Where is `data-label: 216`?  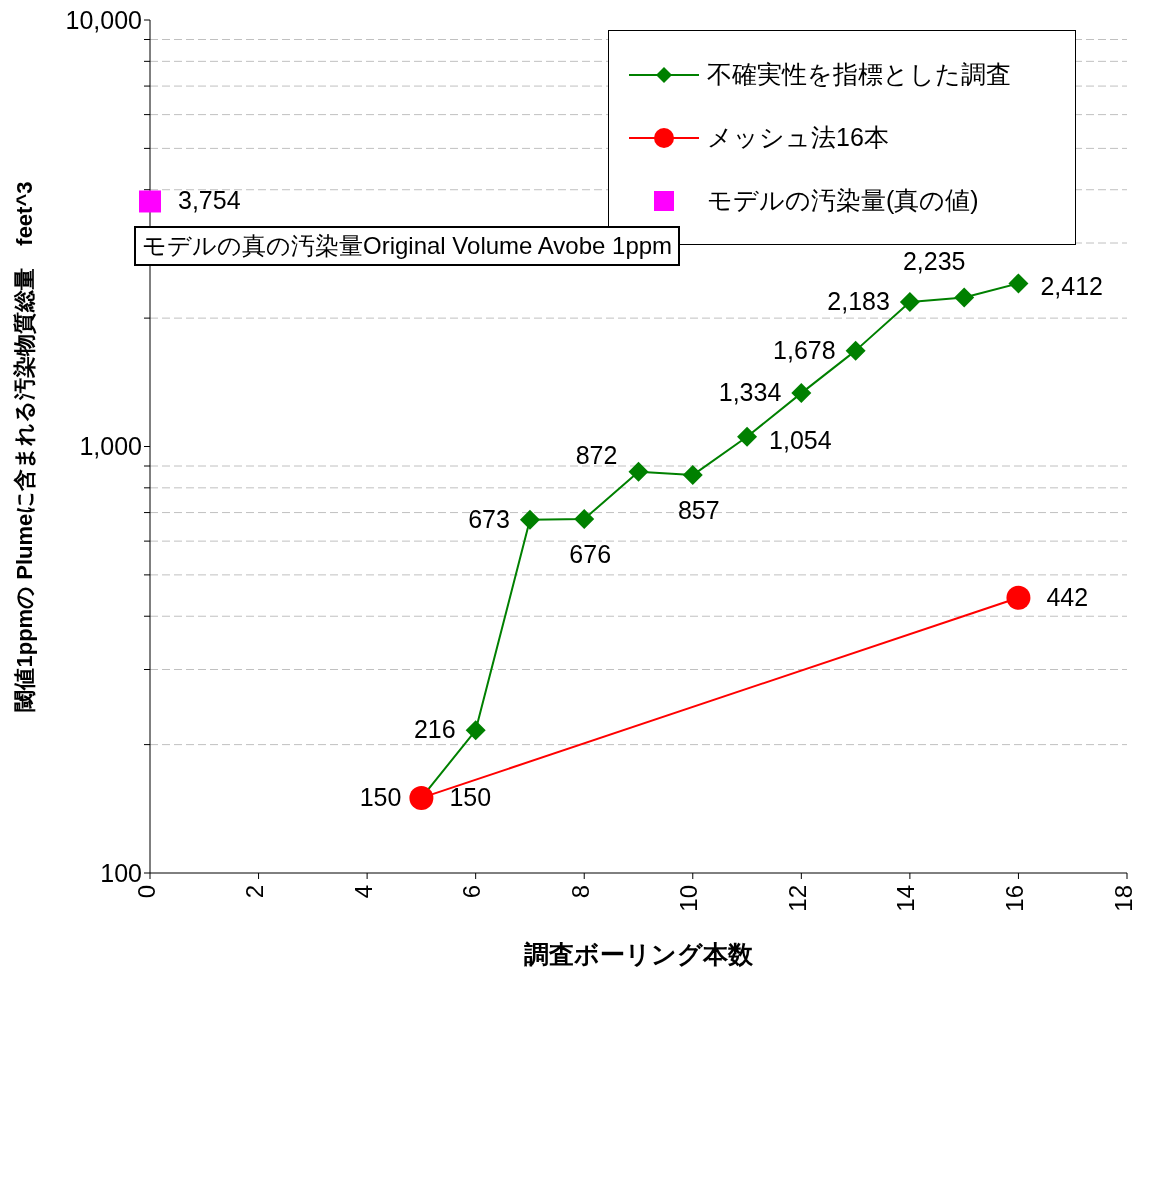 data-label: 216 is located at coordinates (434, 729).